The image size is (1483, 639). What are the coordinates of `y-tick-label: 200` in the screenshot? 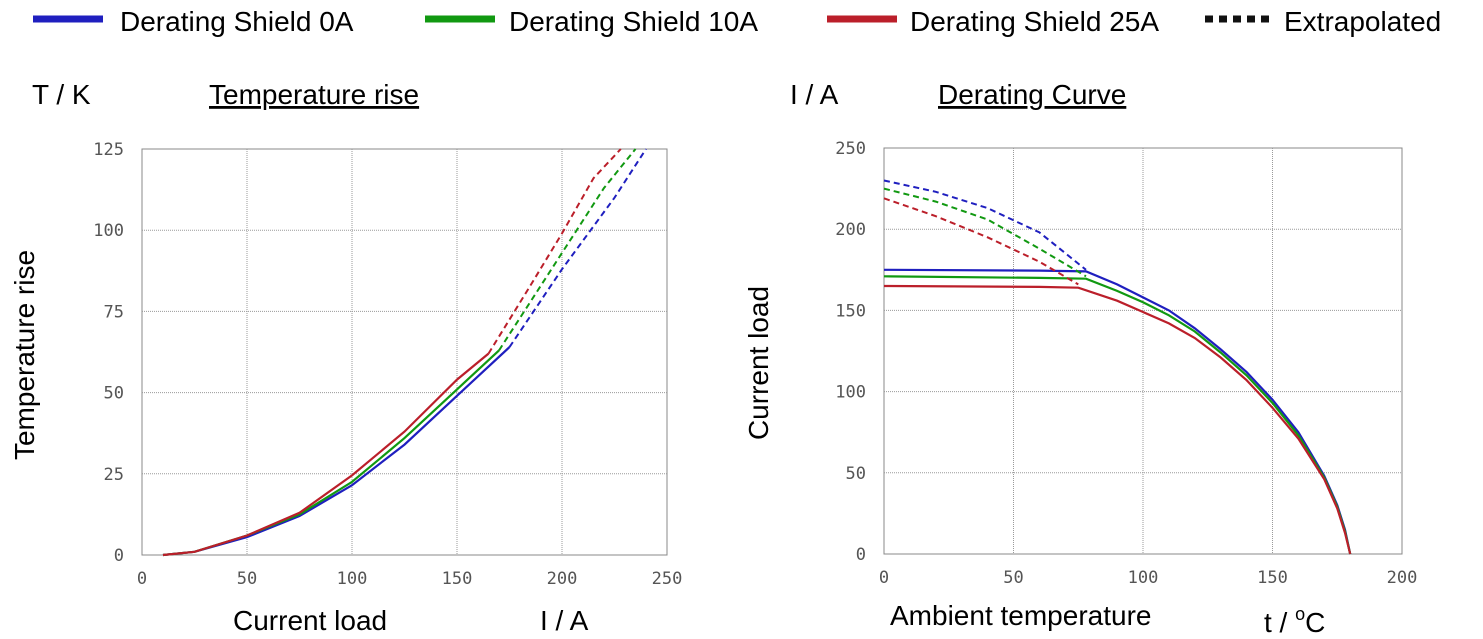 It's located at (850, 230).